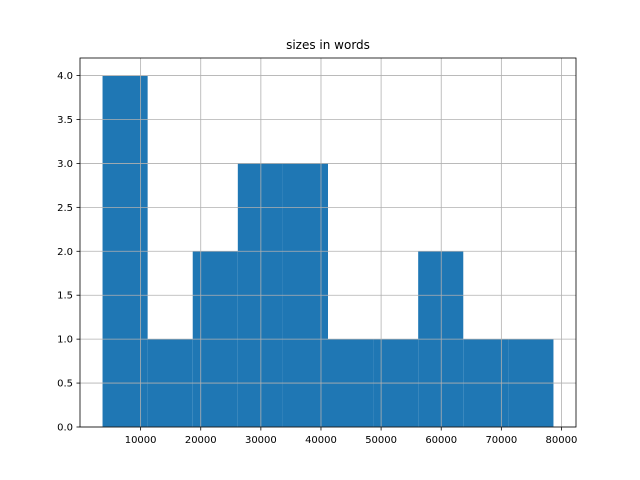 The height and width of the screenshot is (480, 640). What do you see at coordinates (441, 440) in the screenshot?
I see `x-tick-label: 60000` at bounding box center [441, 440].